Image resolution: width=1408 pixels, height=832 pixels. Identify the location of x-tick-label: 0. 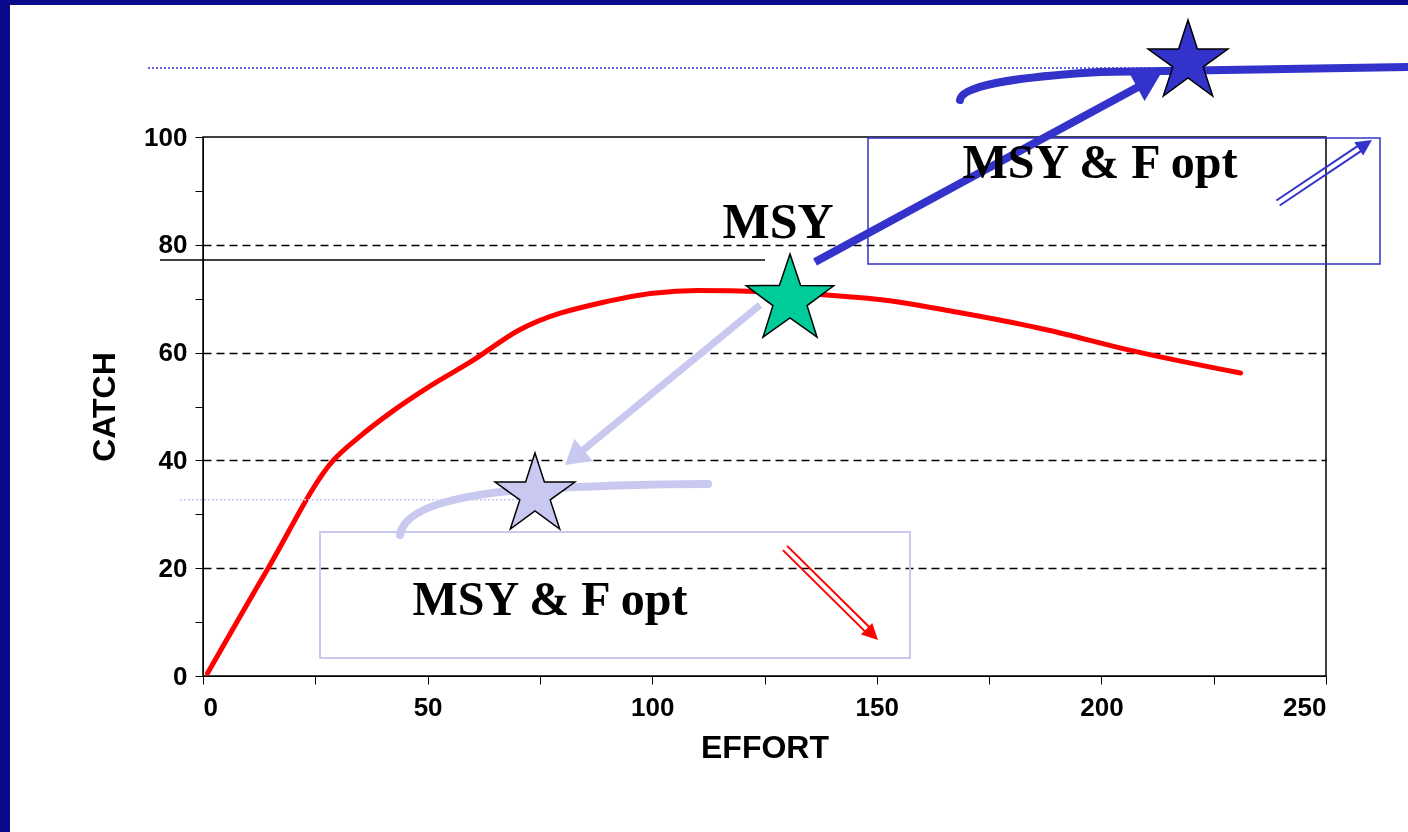
(210, 706).